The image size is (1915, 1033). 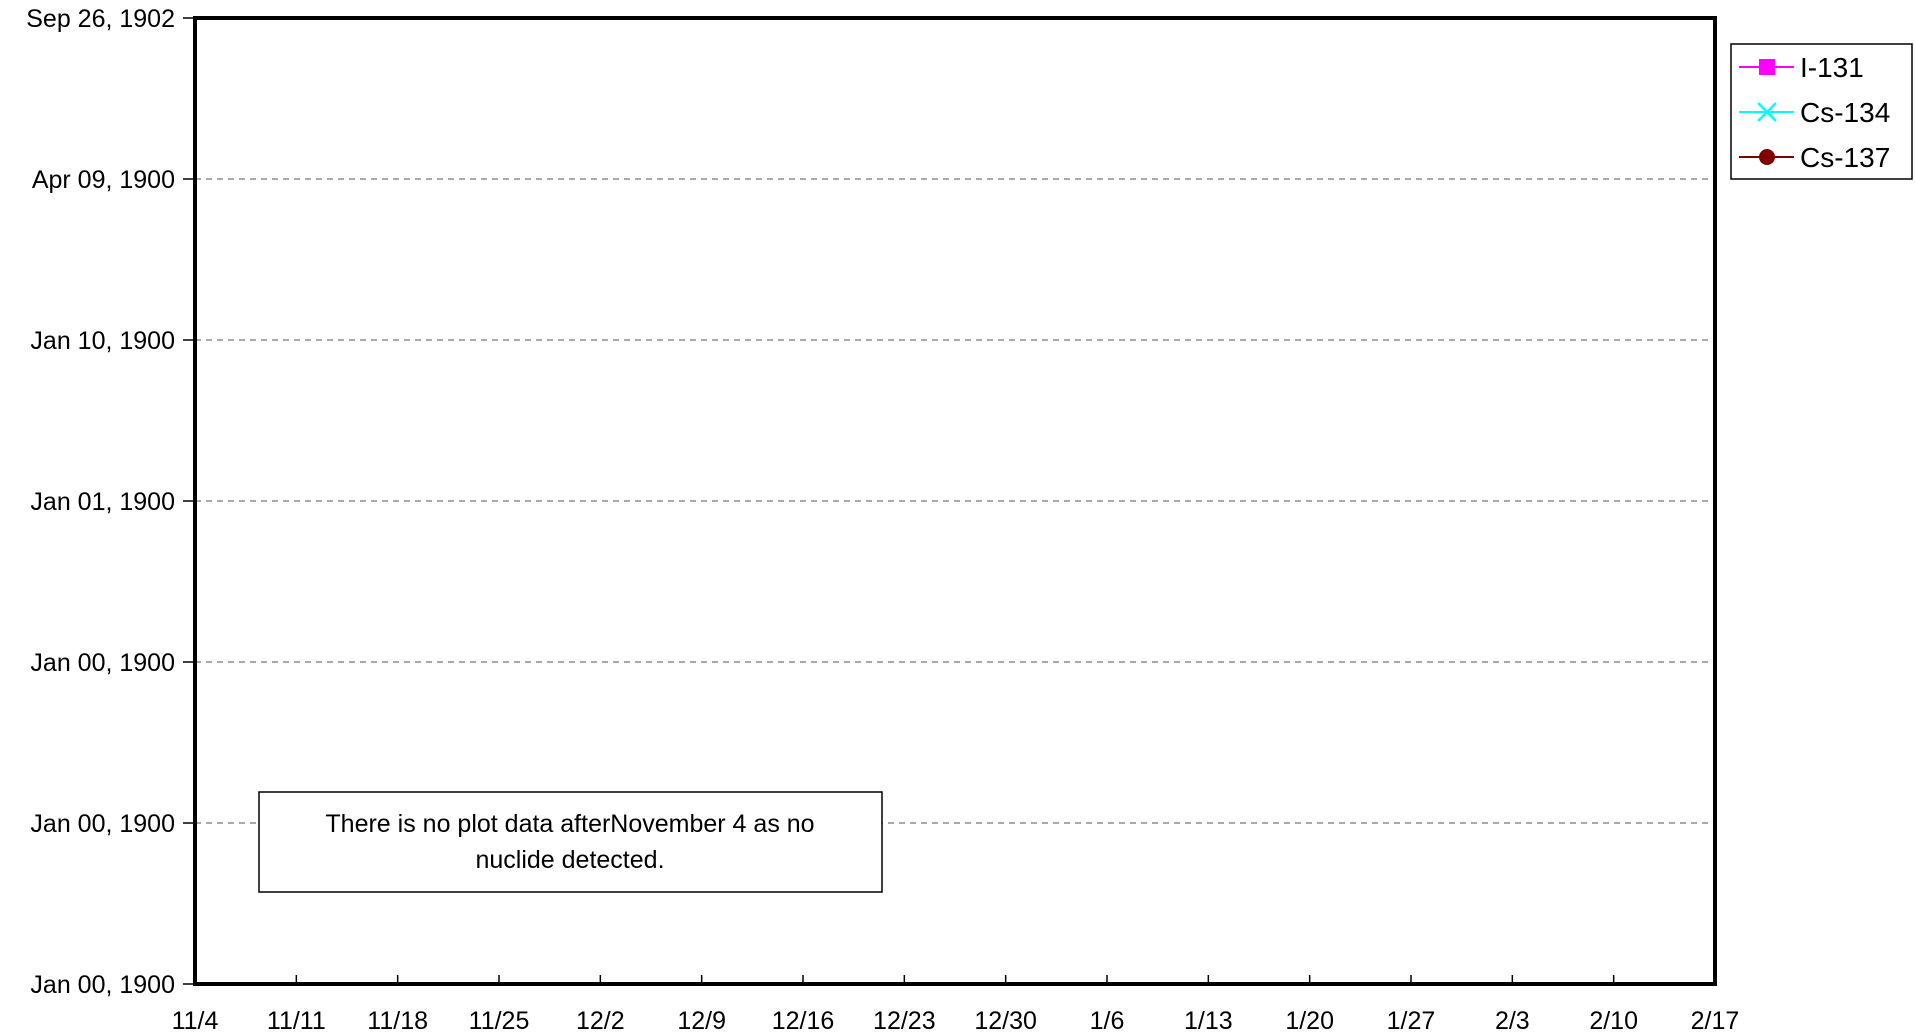 What do you see at coordinates (1309, 1020) in the screenshot?
I see `x-tick-label: 1/20` at bounding box center [1309, 1020].